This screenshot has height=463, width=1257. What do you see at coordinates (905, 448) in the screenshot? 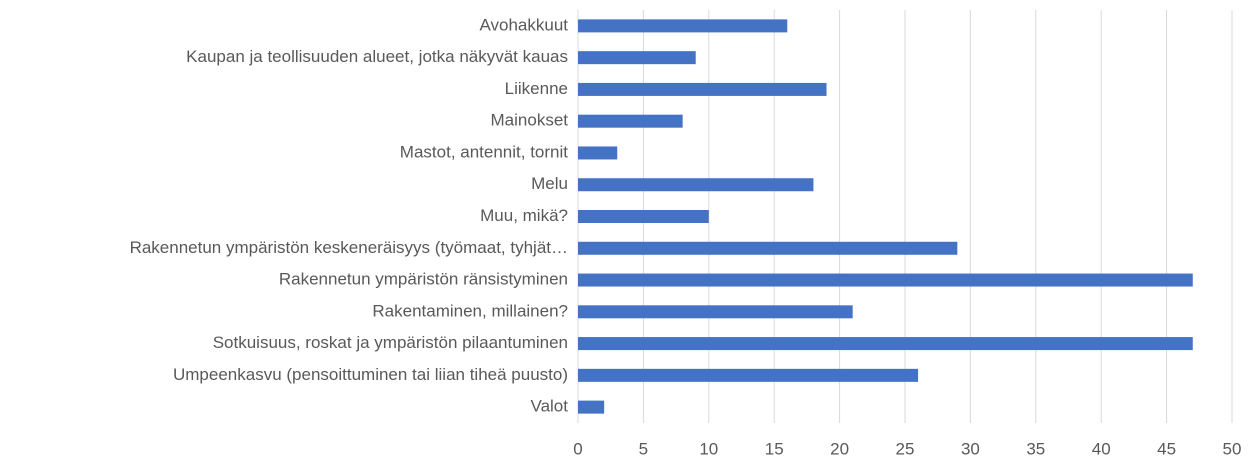
I see `x-tick-label: 25` at bounding box center [905, 448].